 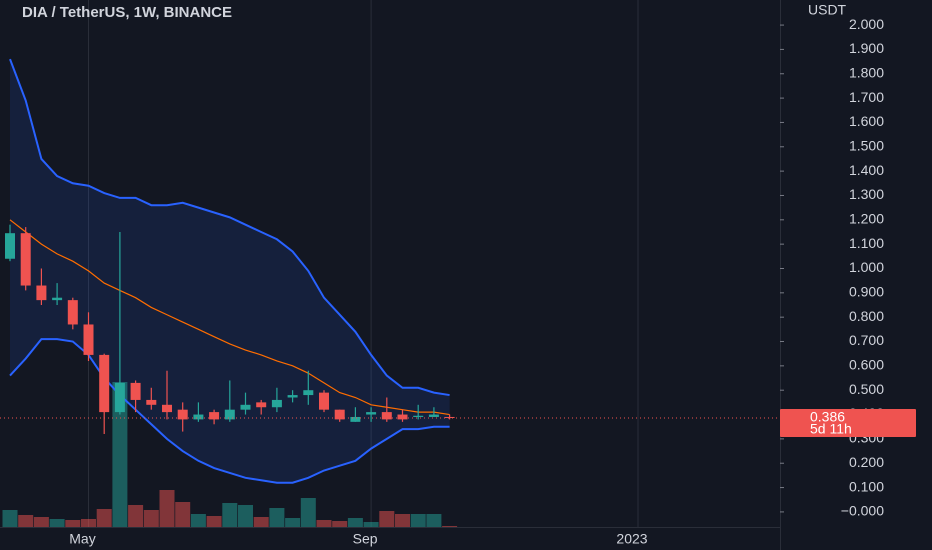 I want to click on y-tick-label: 1.300, so click(x=866, y=194).